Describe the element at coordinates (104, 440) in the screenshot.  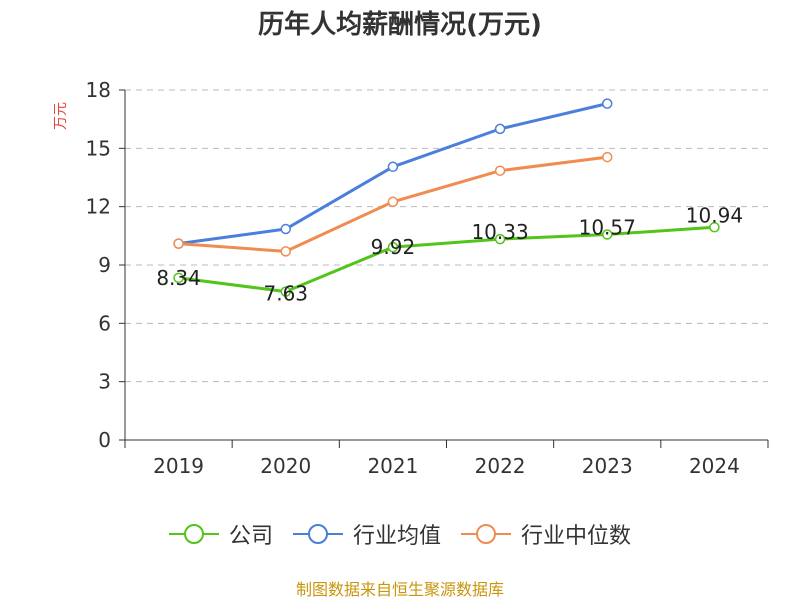
I see `y-tick-label-0: 0` at that location.